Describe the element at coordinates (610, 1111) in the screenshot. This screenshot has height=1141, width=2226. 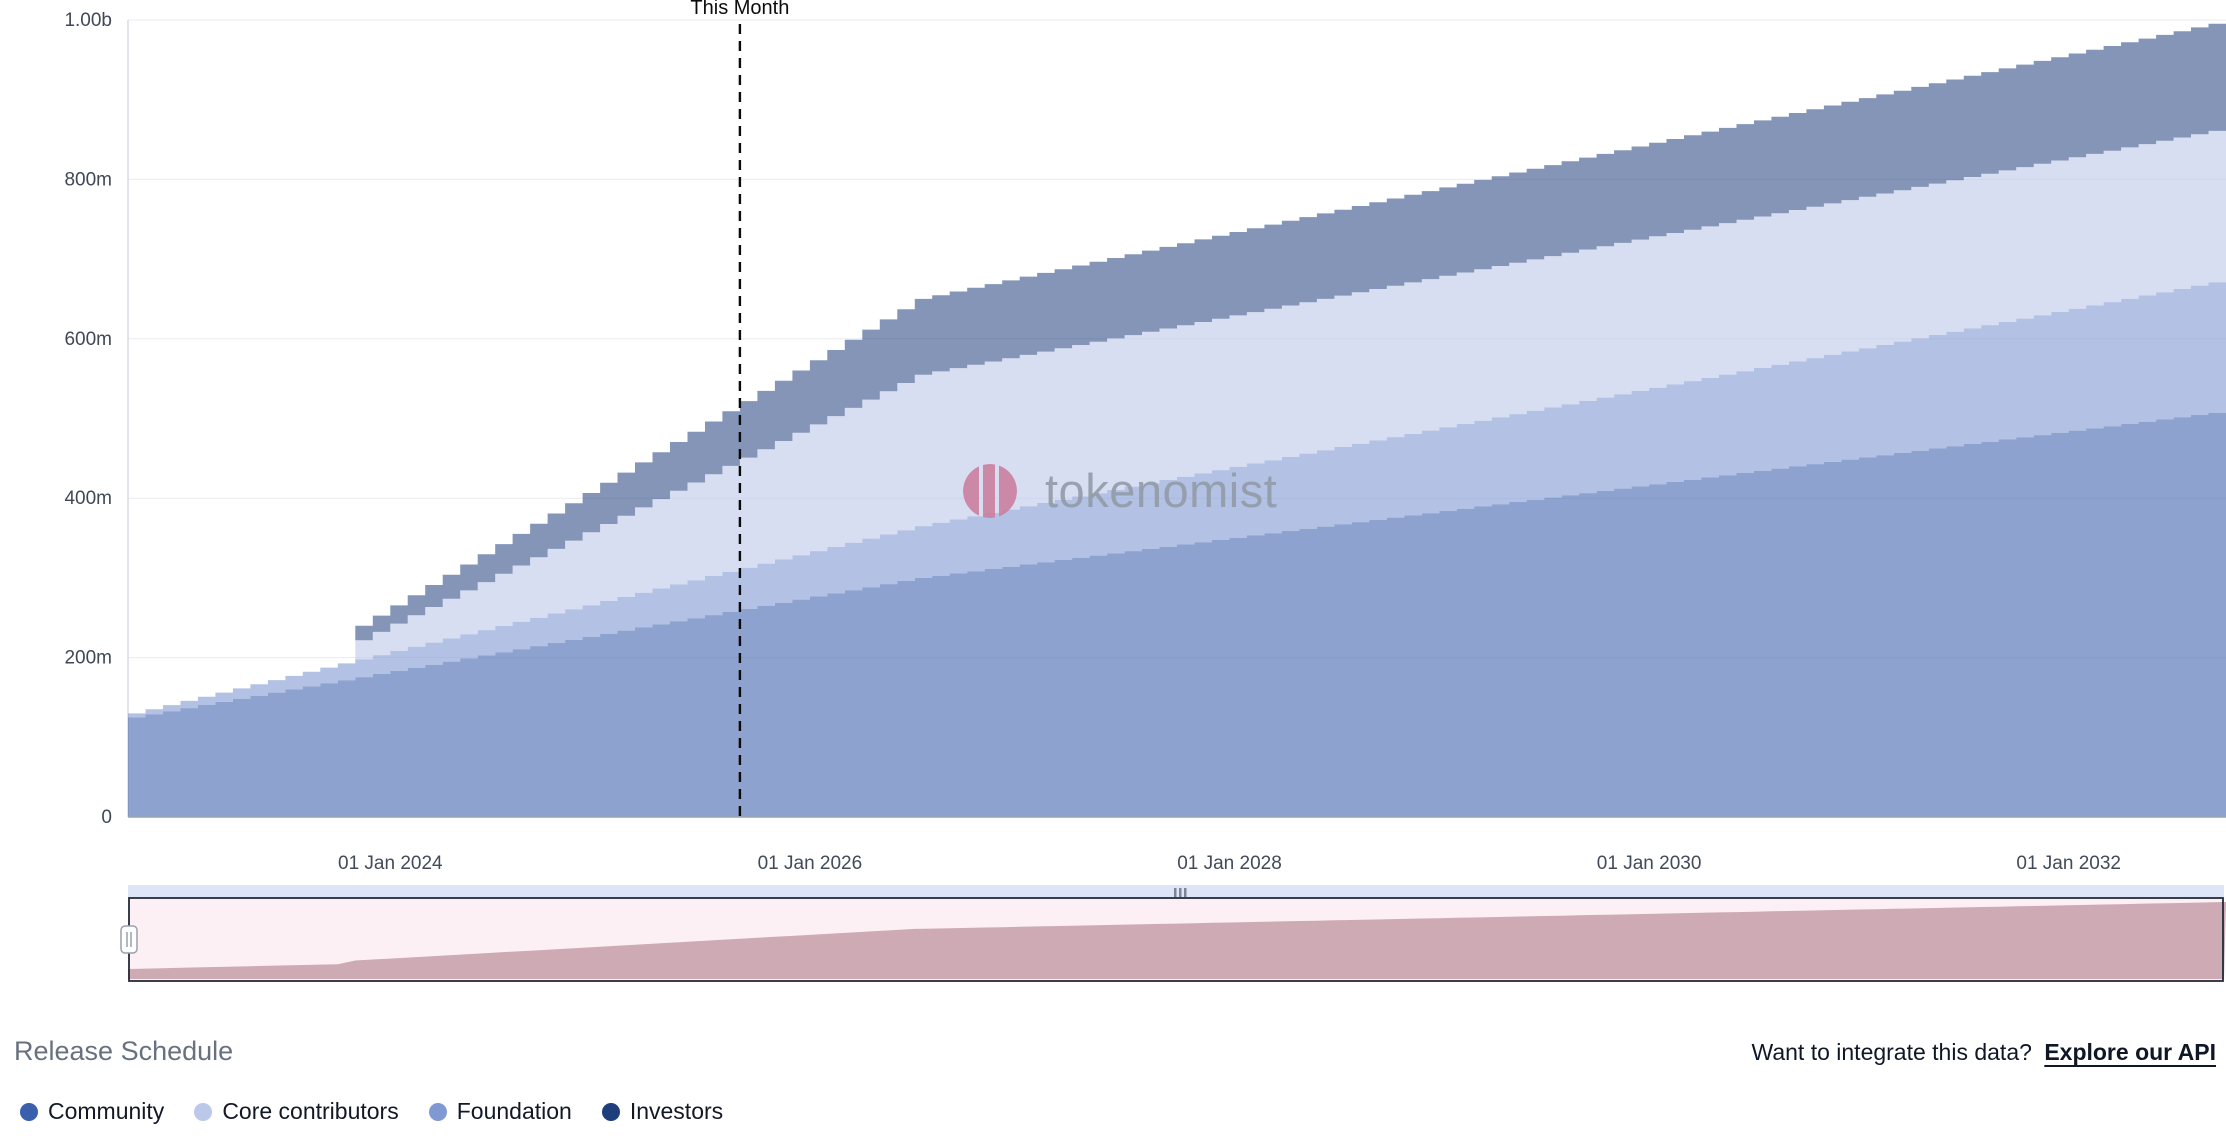
I see `legend-dot-investors` at that location.